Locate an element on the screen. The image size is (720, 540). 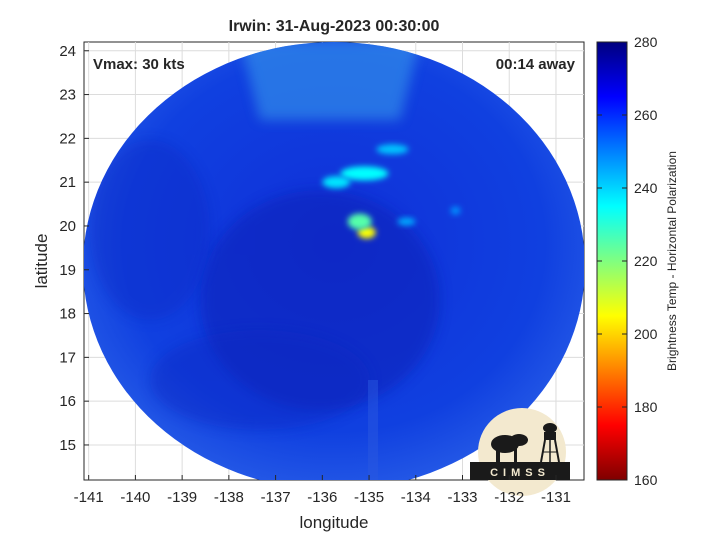
cimss-logo: CIMSS is located at coordinates (520, 452).